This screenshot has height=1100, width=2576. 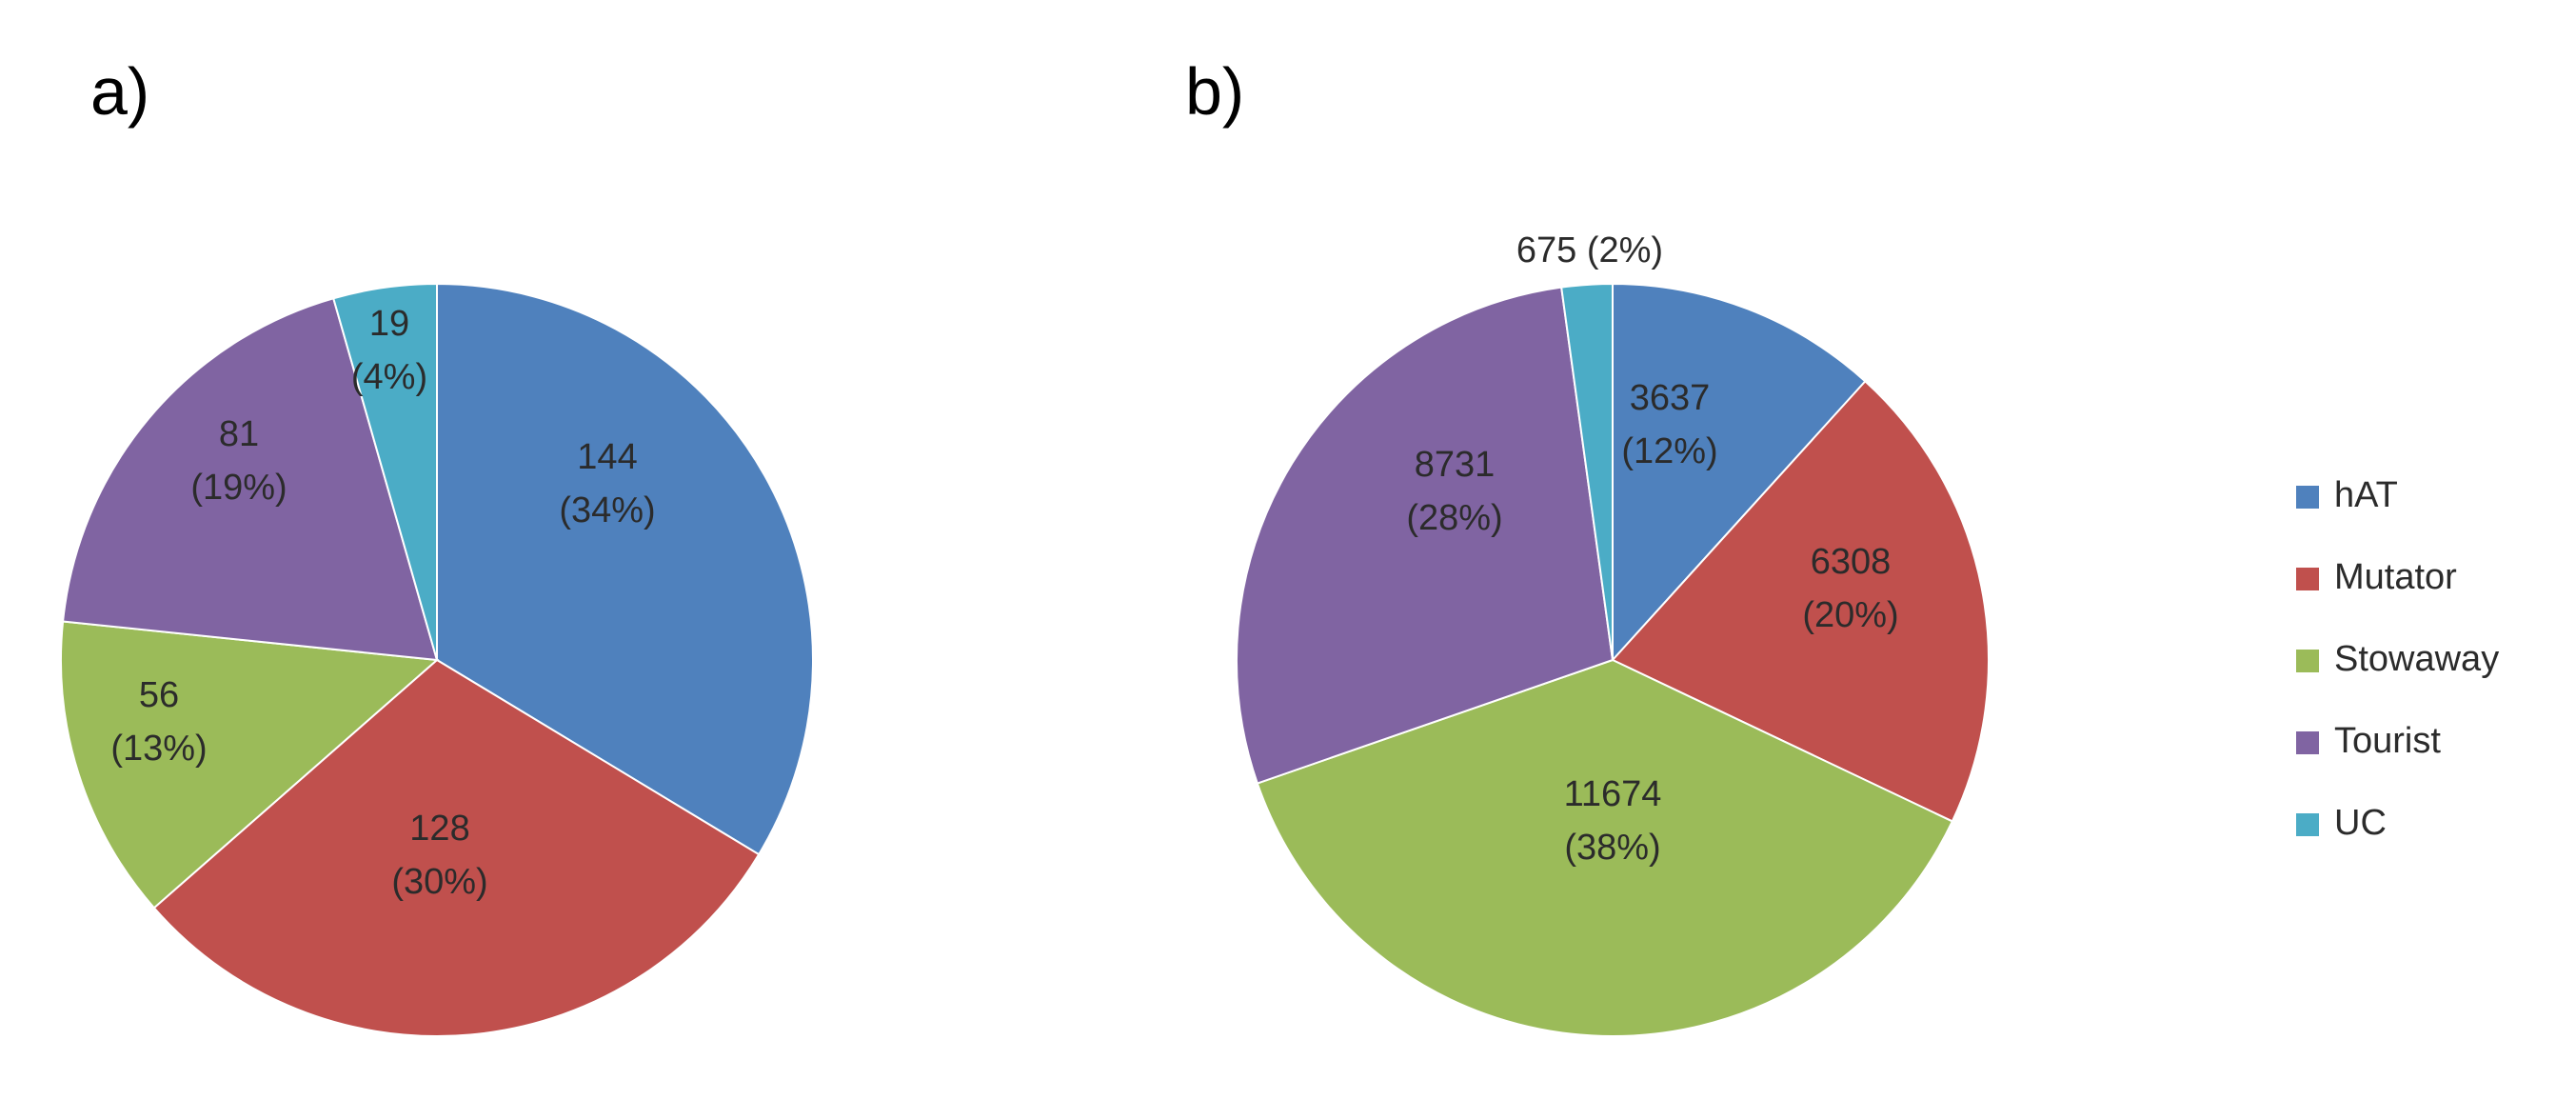 I want to click on data-label-hat-value: 144, so click(x=607, y=457).